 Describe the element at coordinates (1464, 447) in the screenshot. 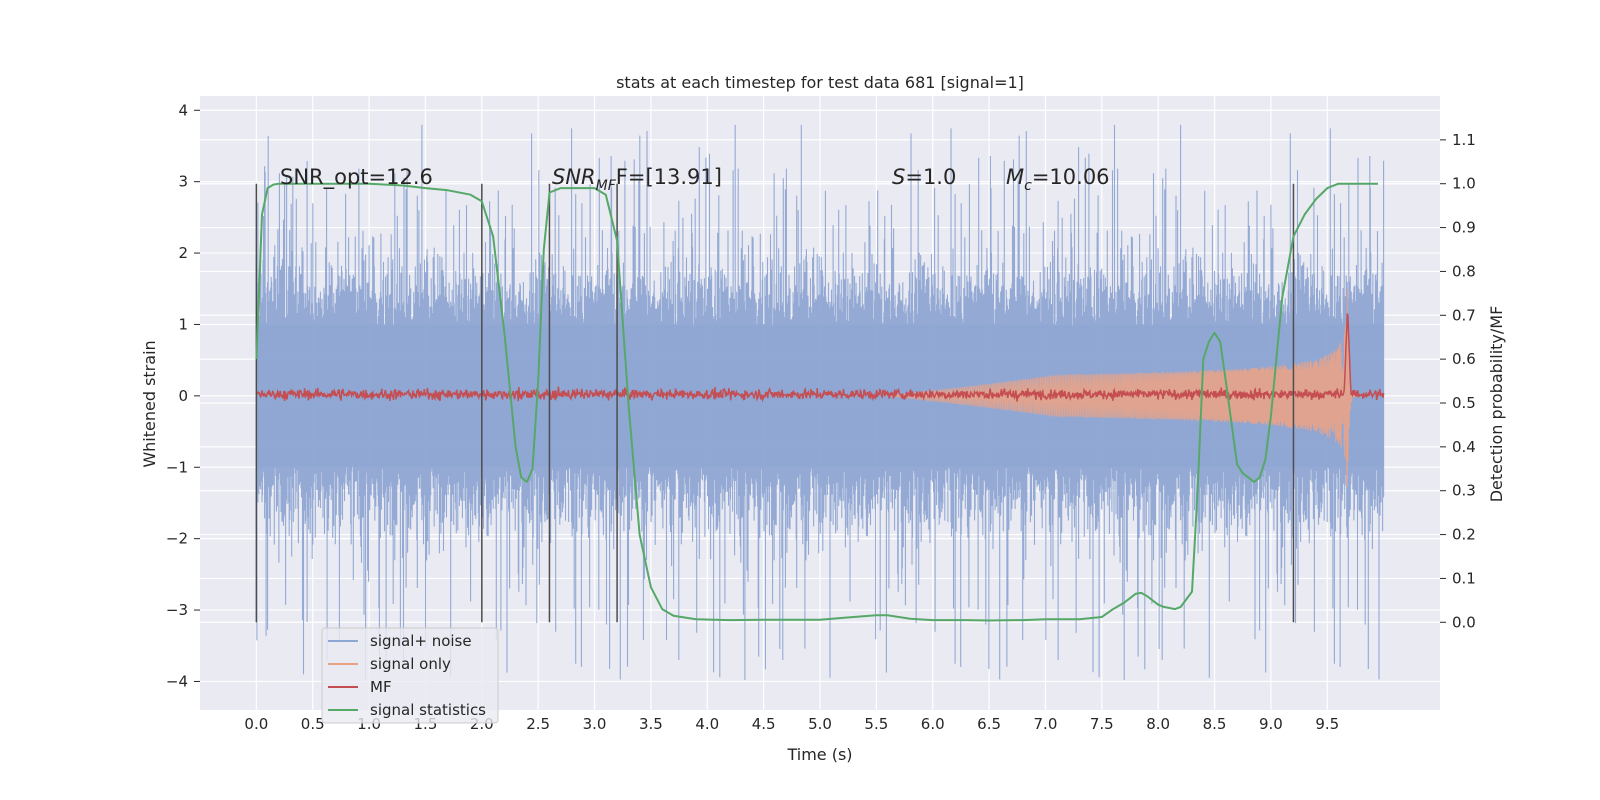

I see `y2-tick-label: 0.4` at that location.